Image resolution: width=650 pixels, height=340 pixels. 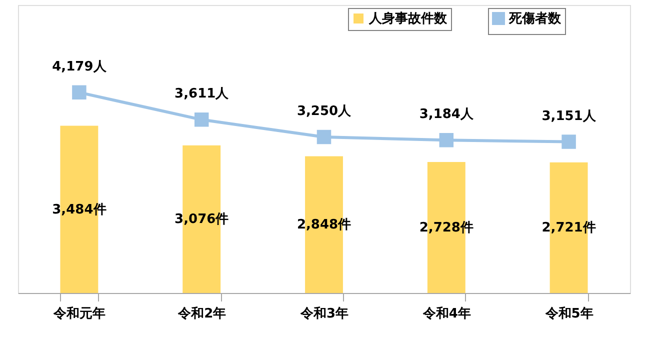 What do you see at coordinates (535, 19) in the screenshot?
I see `legend-label: 死傷者数` at bounding box center [535, 19].